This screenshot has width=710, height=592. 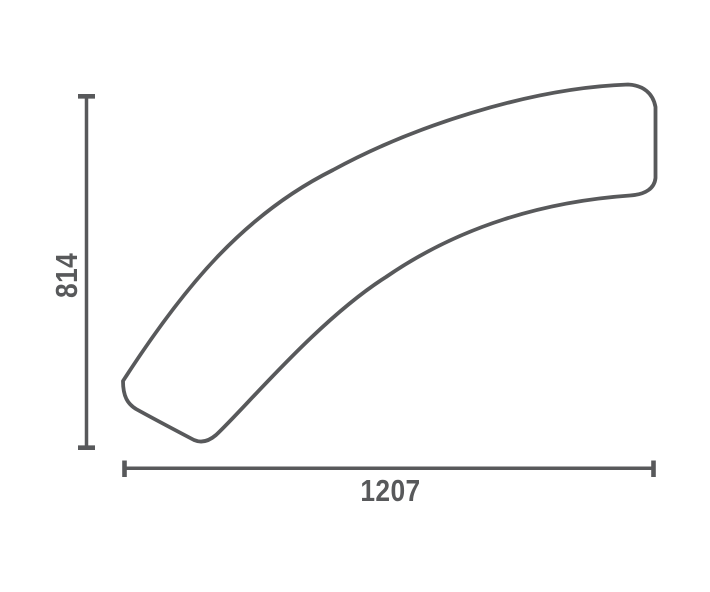 I want to click on height-dimension-value: 814, so click(x=66, y=275).